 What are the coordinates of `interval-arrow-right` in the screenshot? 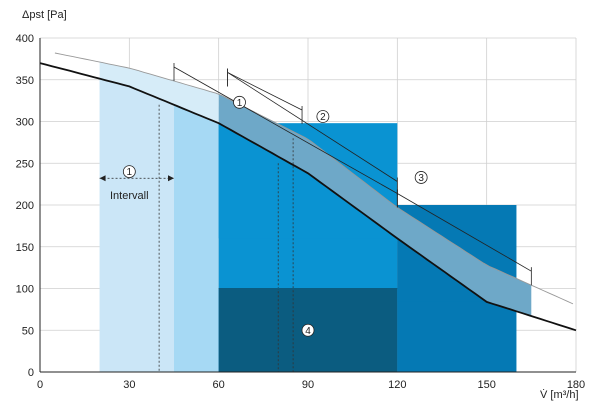 It's located at (171, 178).